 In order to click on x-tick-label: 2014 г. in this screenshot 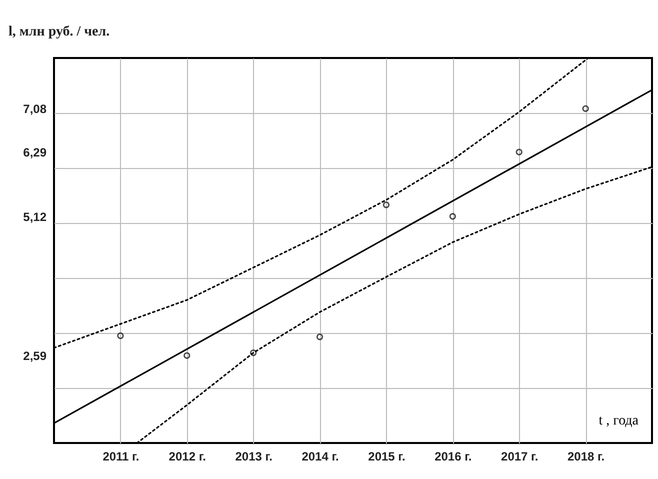, I will do `click(320, 457)`.